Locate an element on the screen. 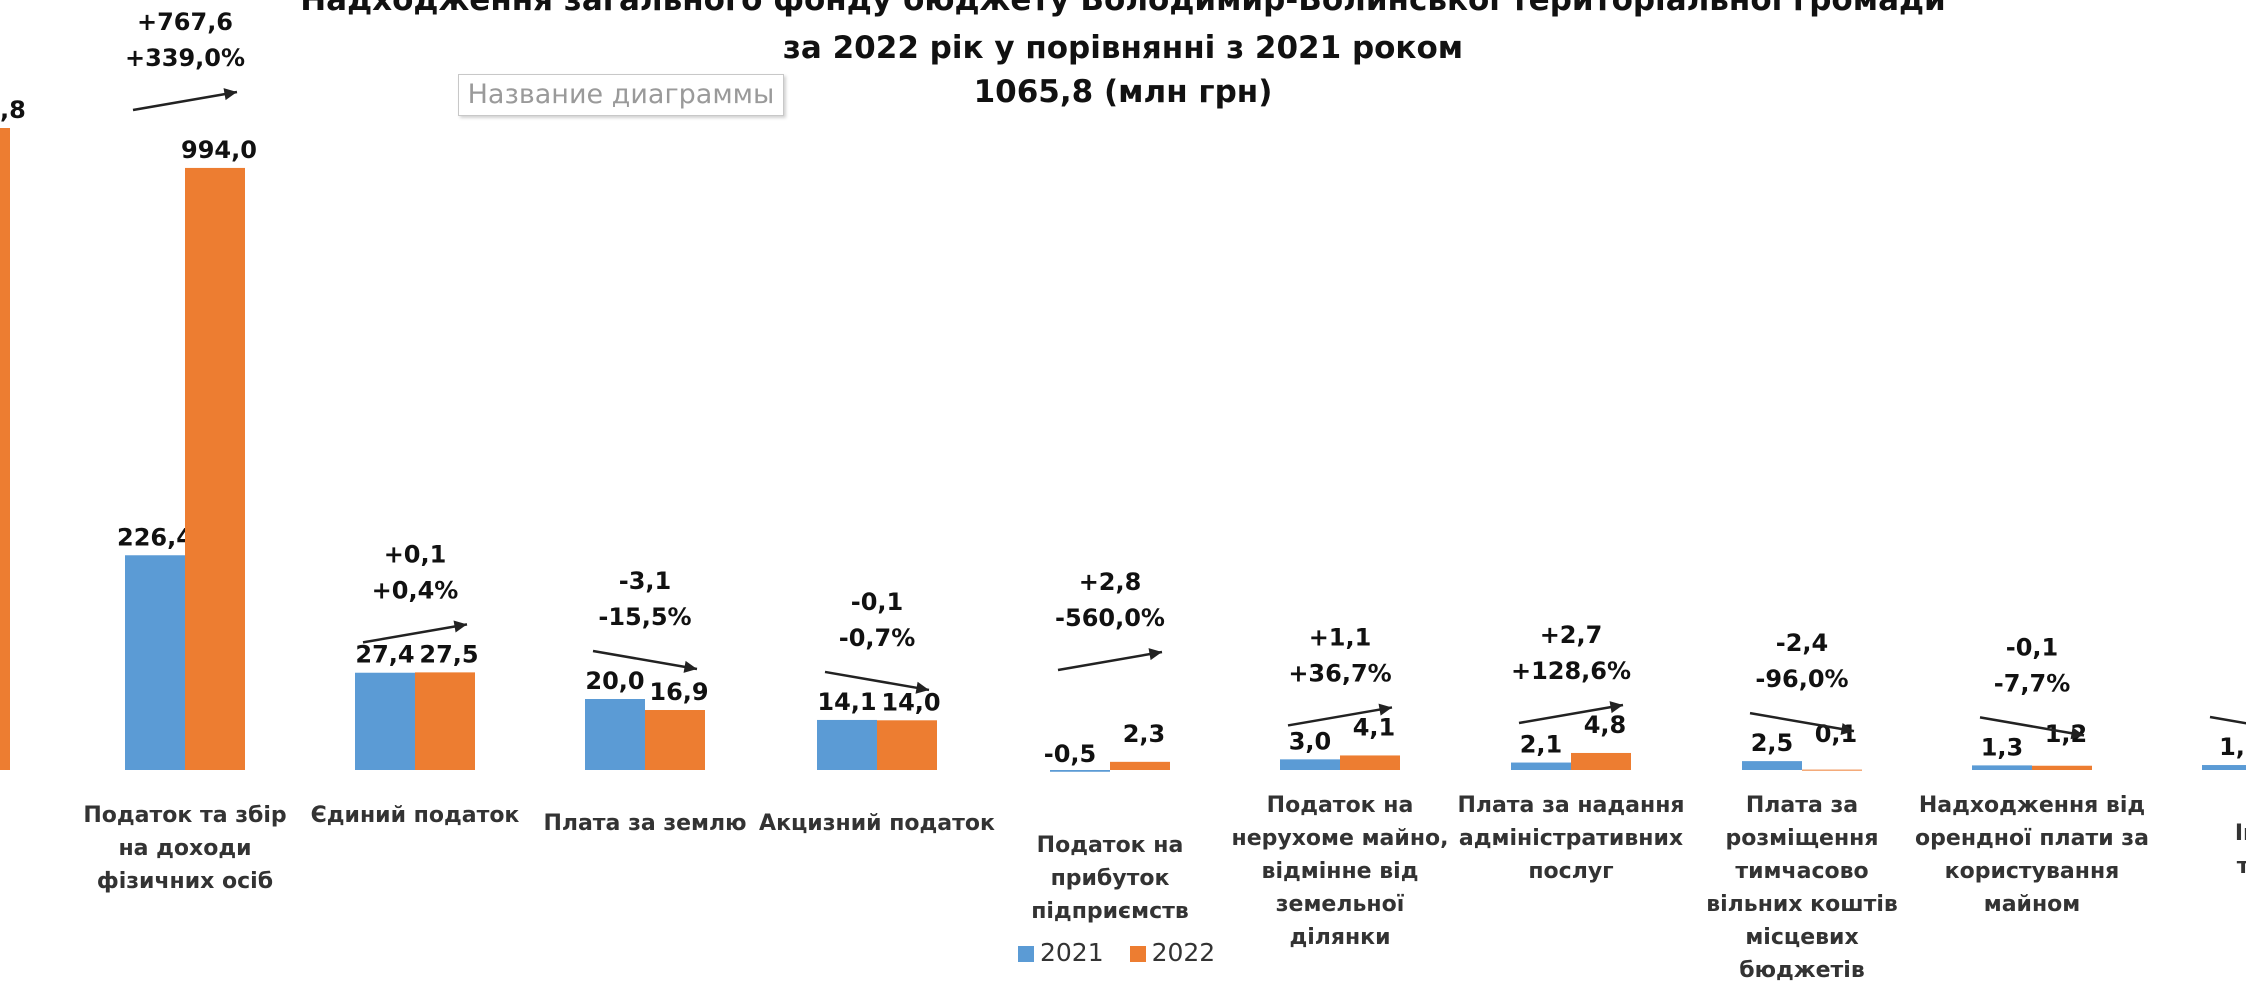 This screenshot has height=988, width=2246. chart-title-placeholder: Название диаграммы is located at coordinates (621, 95).